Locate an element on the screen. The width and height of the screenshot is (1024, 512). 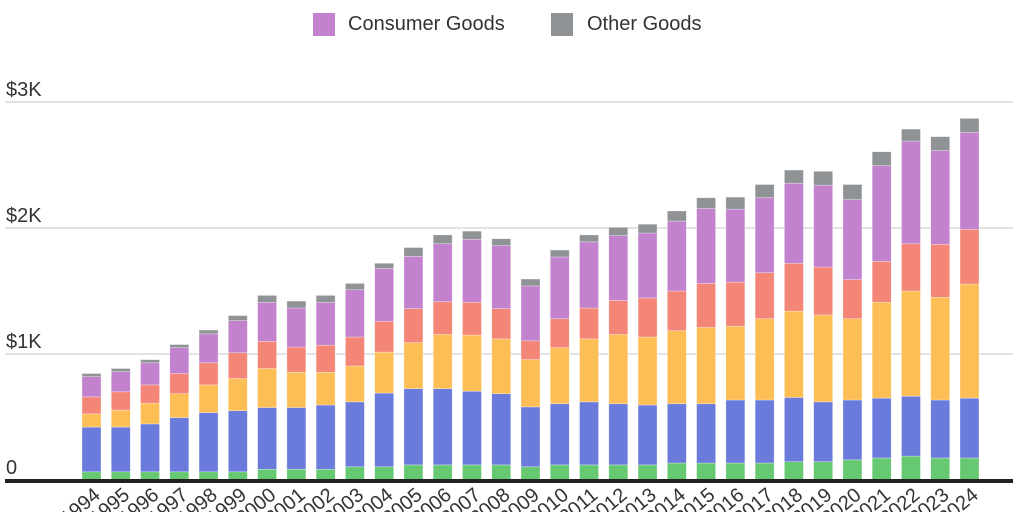
bar-stack-2019 is located at coordinates (823, 326).